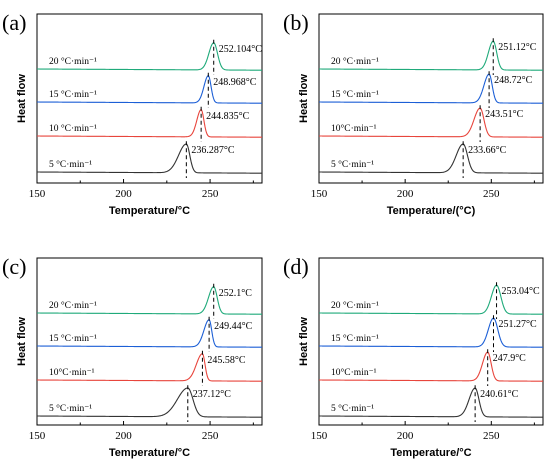 The image size is (550, 459). Describe the element at coordinates (517, 47) in the screenshot. I see `peak-label: 251.12°C` at that location.